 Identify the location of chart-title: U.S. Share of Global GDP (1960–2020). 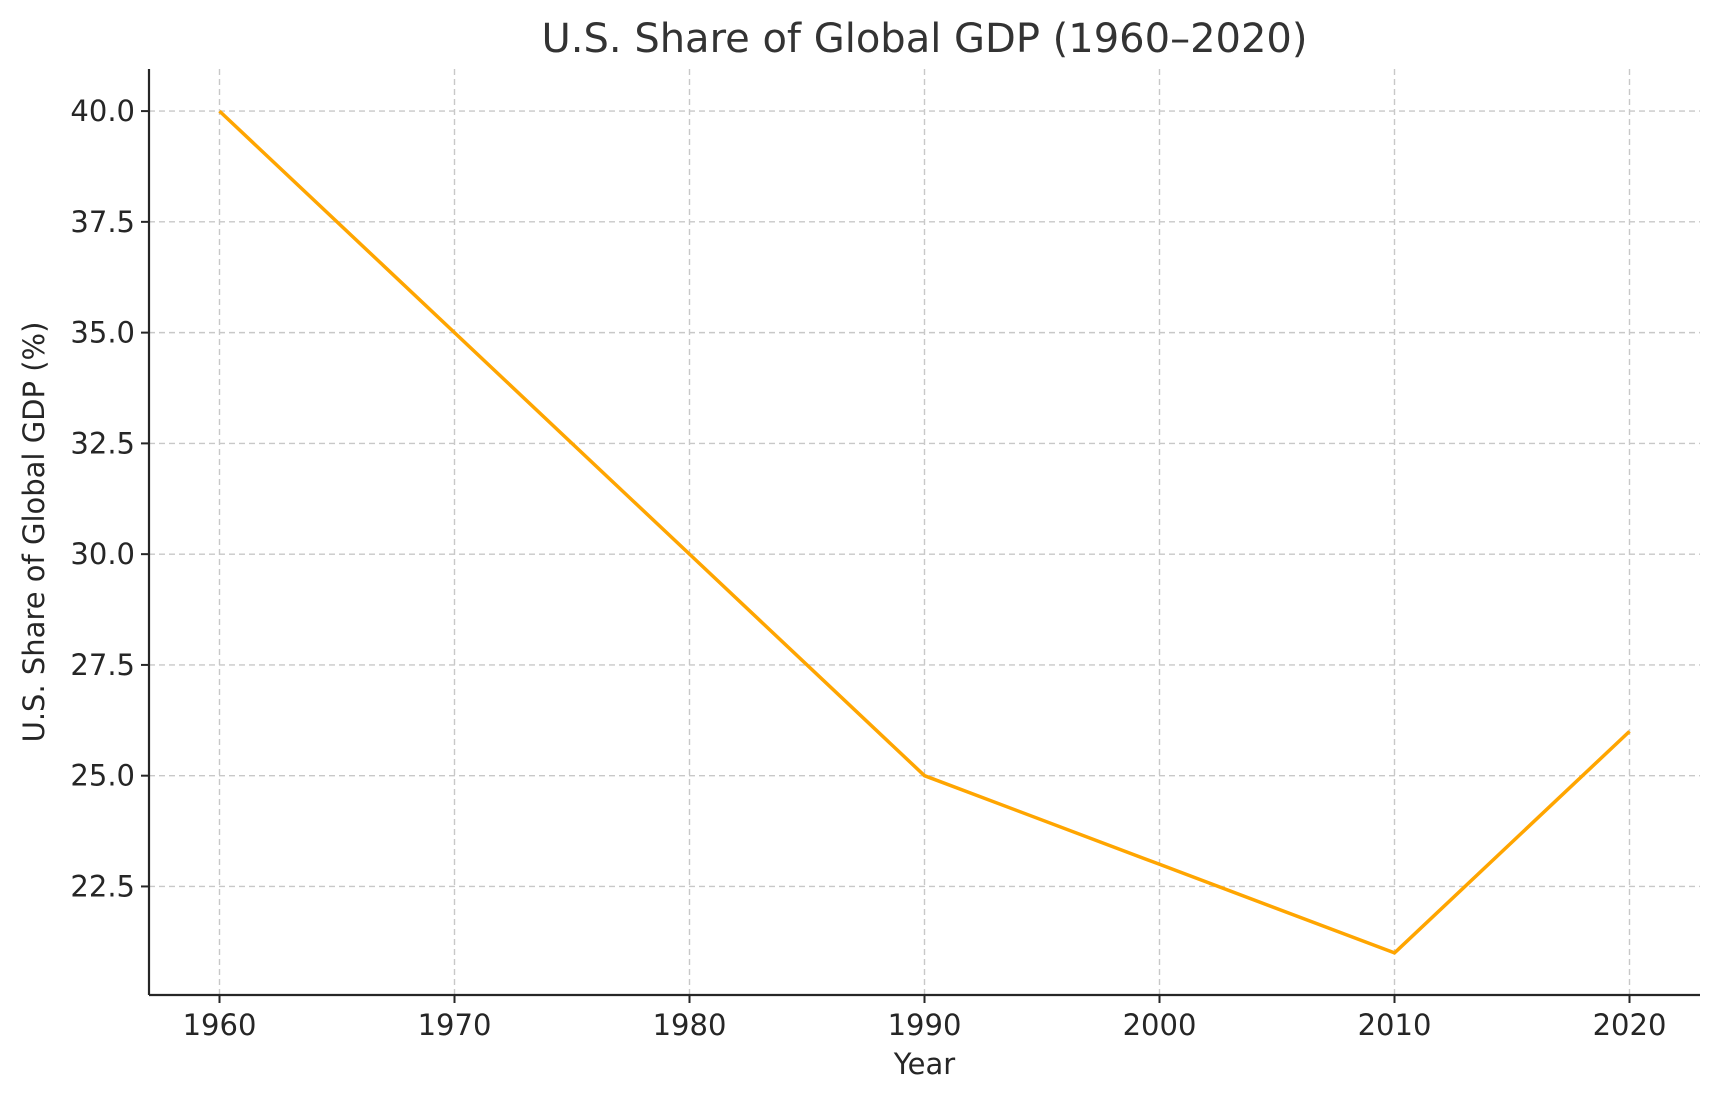
(925, 39).